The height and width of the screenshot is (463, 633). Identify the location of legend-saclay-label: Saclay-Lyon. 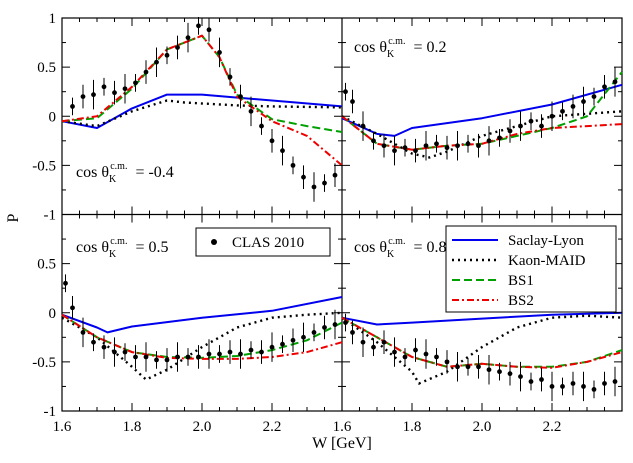
(546, 241).